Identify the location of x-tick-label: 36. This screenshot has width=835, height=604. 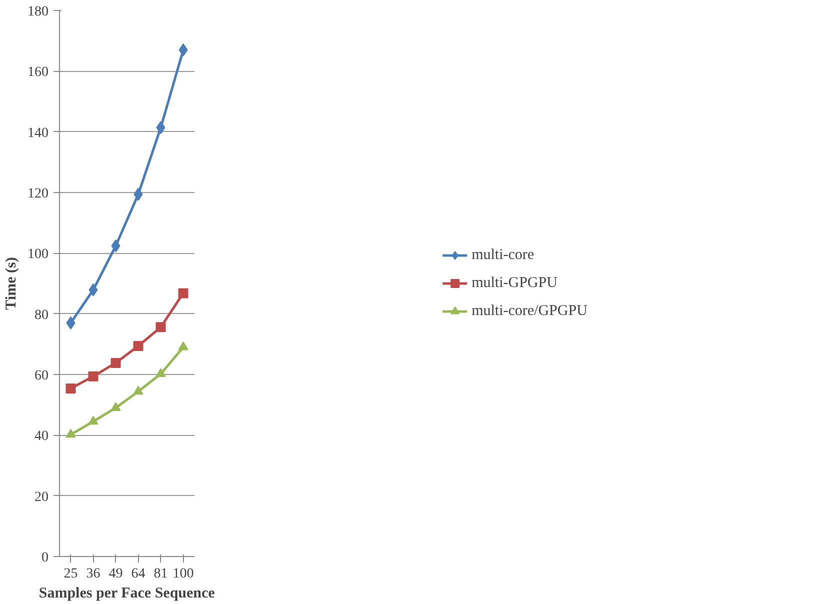
(93, 574).